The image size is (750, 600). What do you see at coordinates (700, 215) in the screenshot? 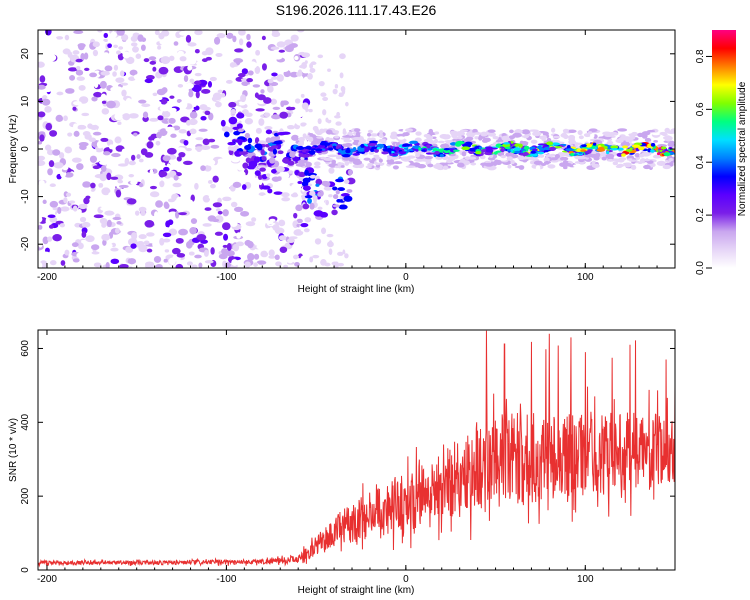
I see `colorbar-tick-label: 0.2` at bounding box center [700, 215].